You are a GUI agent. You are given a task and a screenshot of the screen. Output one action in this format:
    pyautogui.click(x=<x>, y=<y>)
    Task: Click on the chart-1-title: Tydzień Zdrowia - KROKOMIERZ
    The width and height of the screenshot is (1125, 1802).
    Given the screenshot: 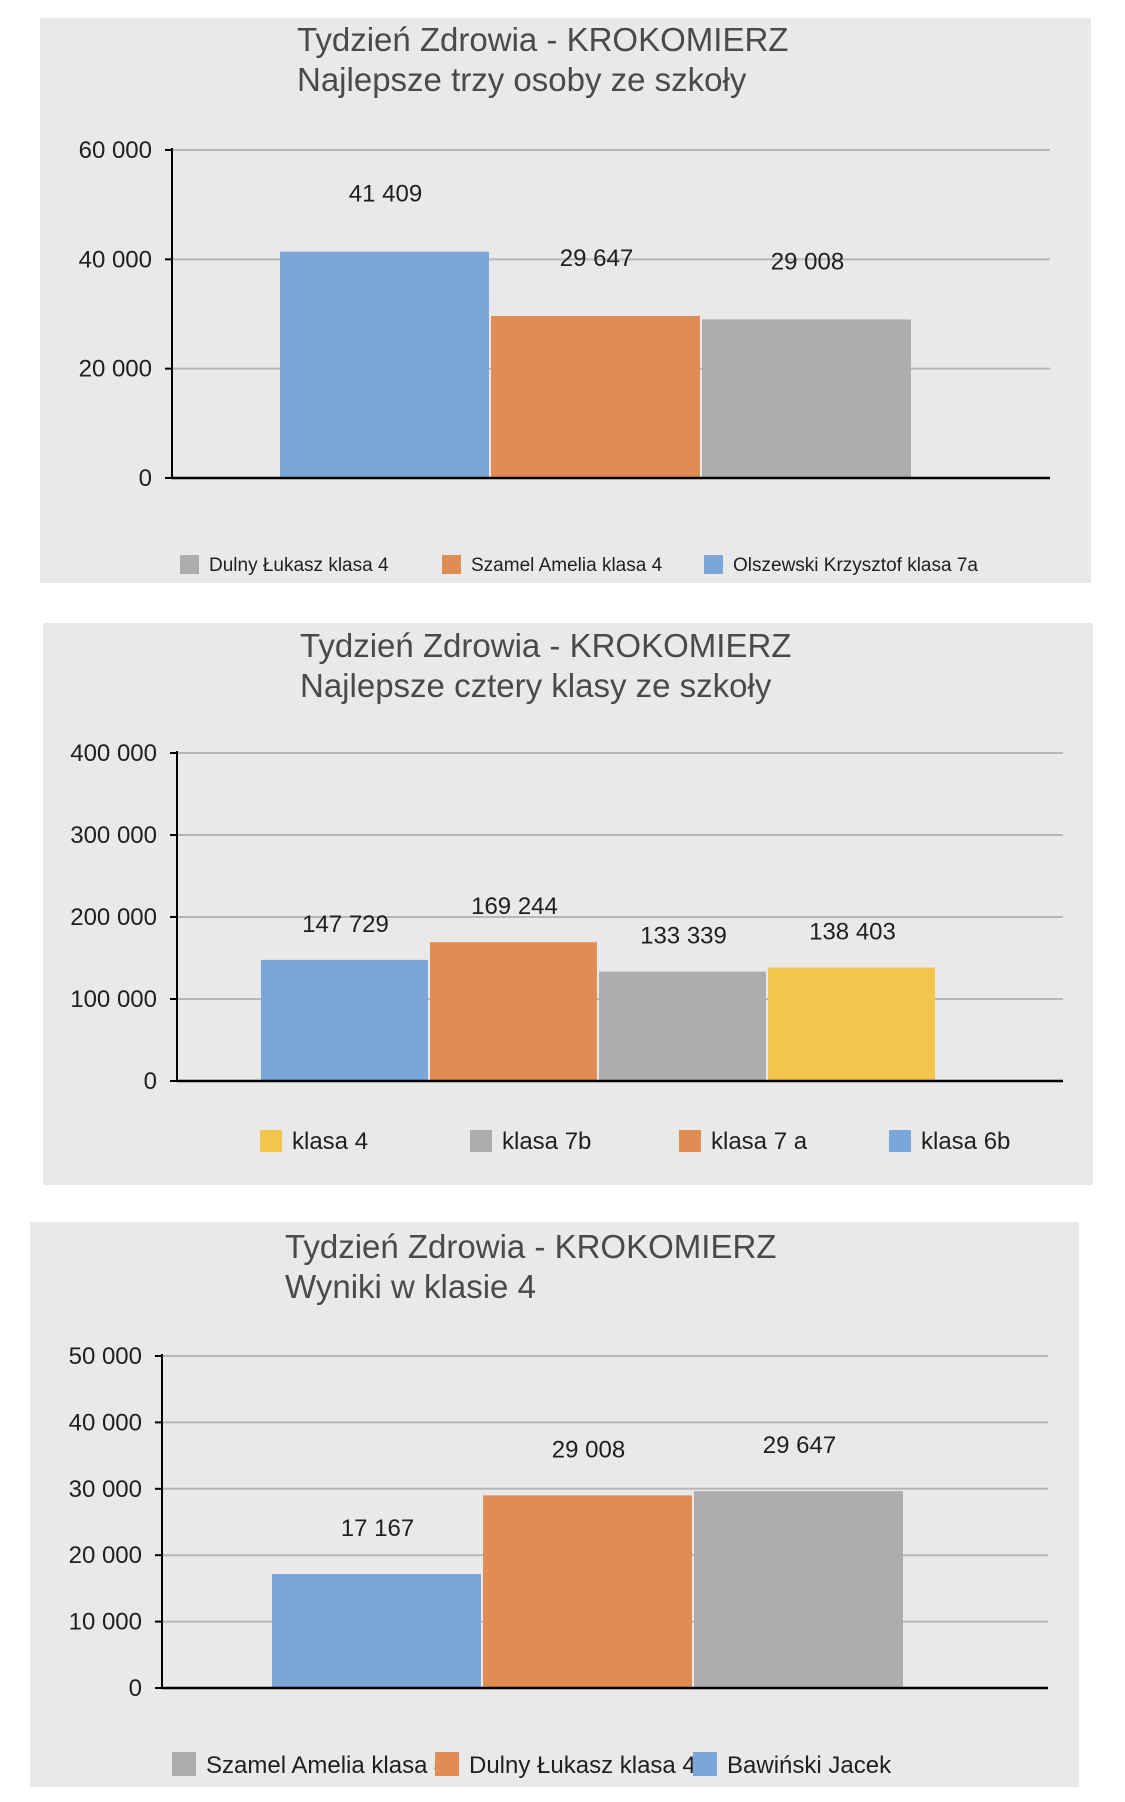 What is the action you would take?
    pyautogui.click(x=542, y=39)
    